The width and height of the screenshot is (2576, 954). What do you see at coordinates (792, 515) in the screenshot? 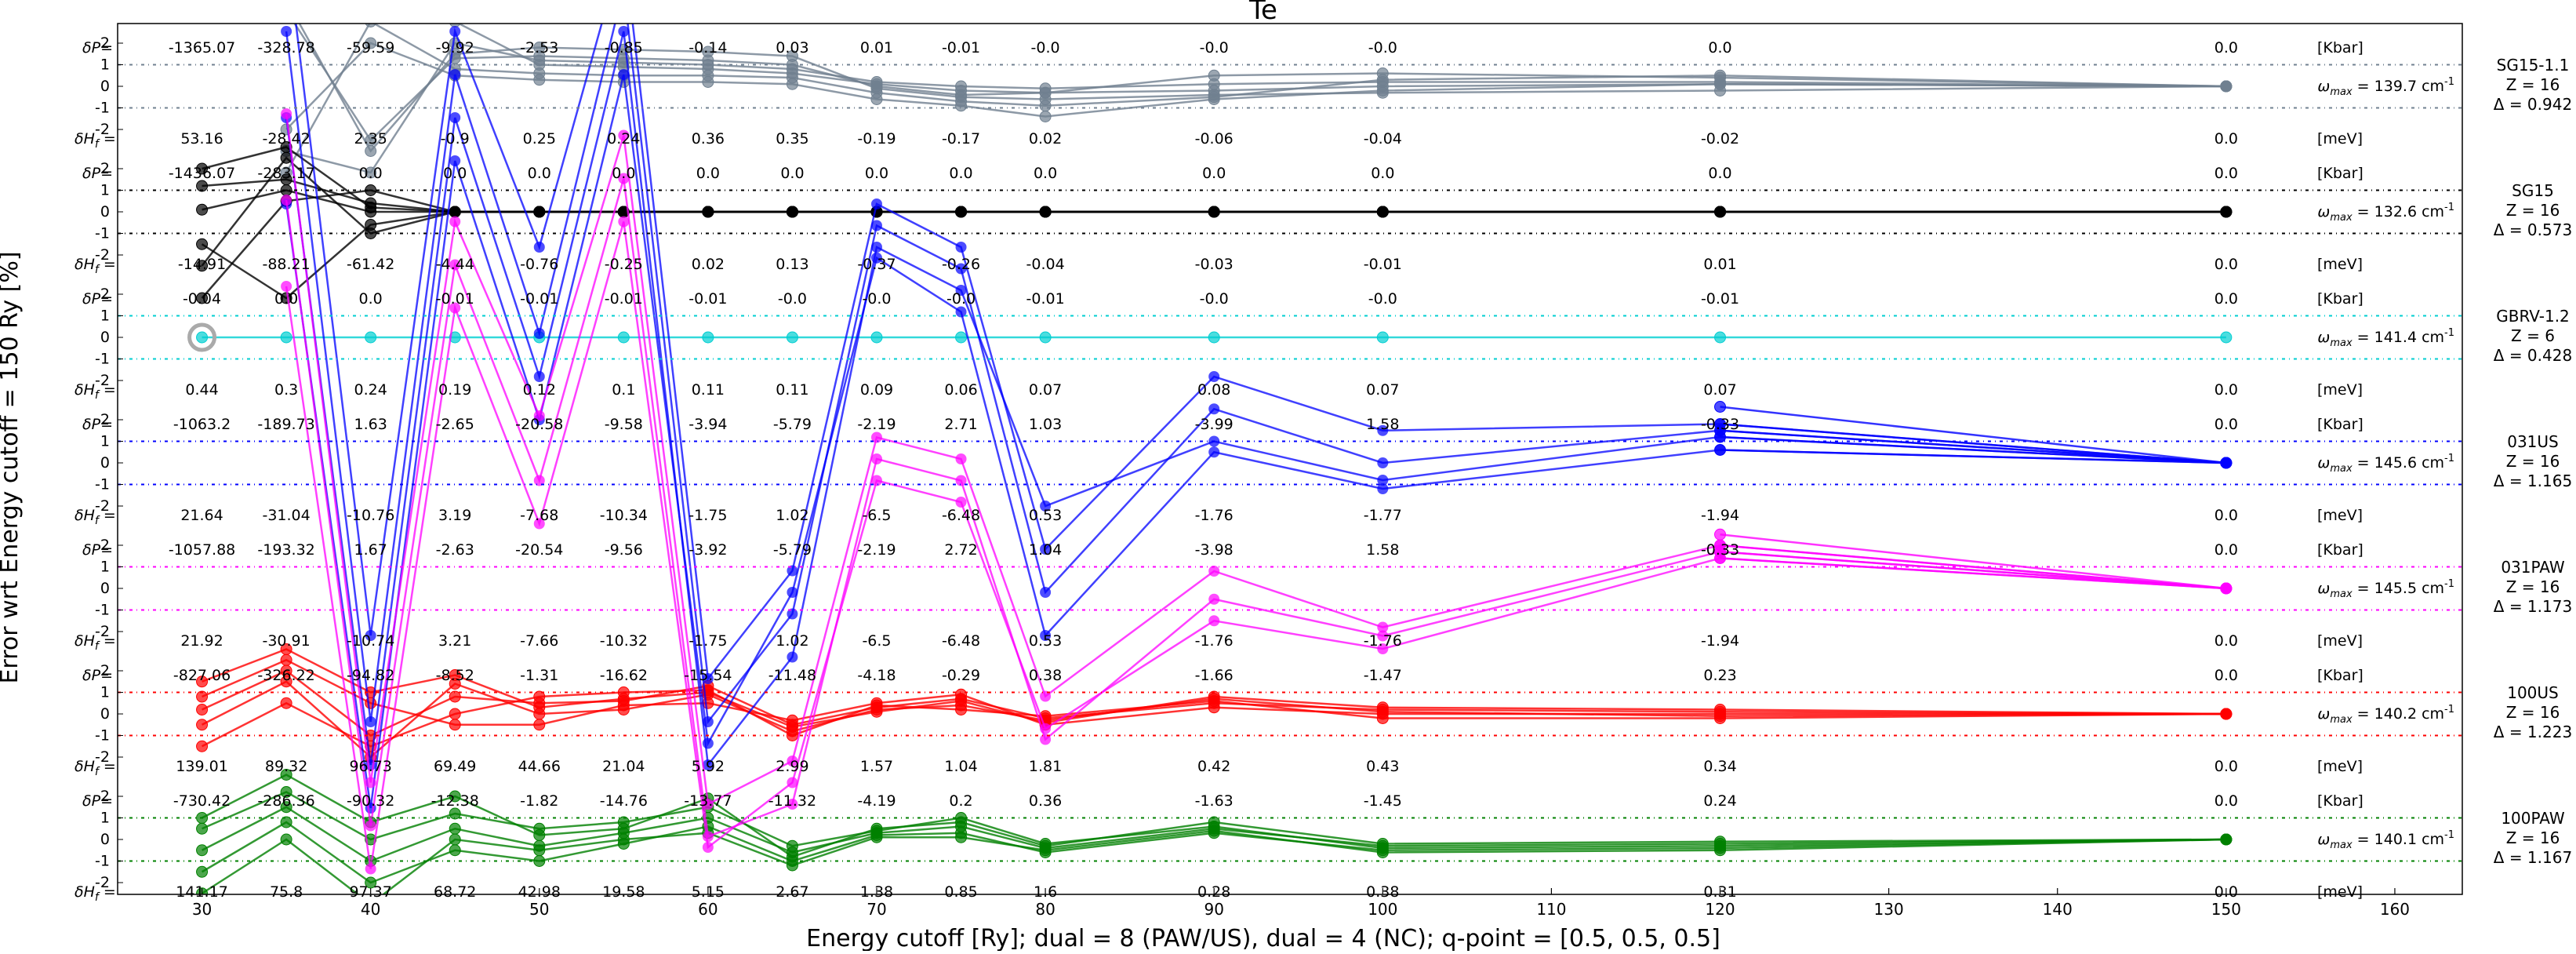
I see `dh-value: 1.02` at bounding box center [792, 515].